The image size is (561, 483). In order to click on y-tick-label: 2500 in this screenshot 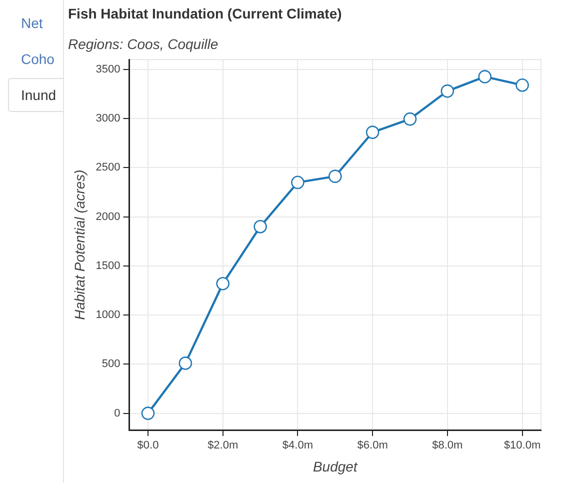, I will do `click(108, 168)`.